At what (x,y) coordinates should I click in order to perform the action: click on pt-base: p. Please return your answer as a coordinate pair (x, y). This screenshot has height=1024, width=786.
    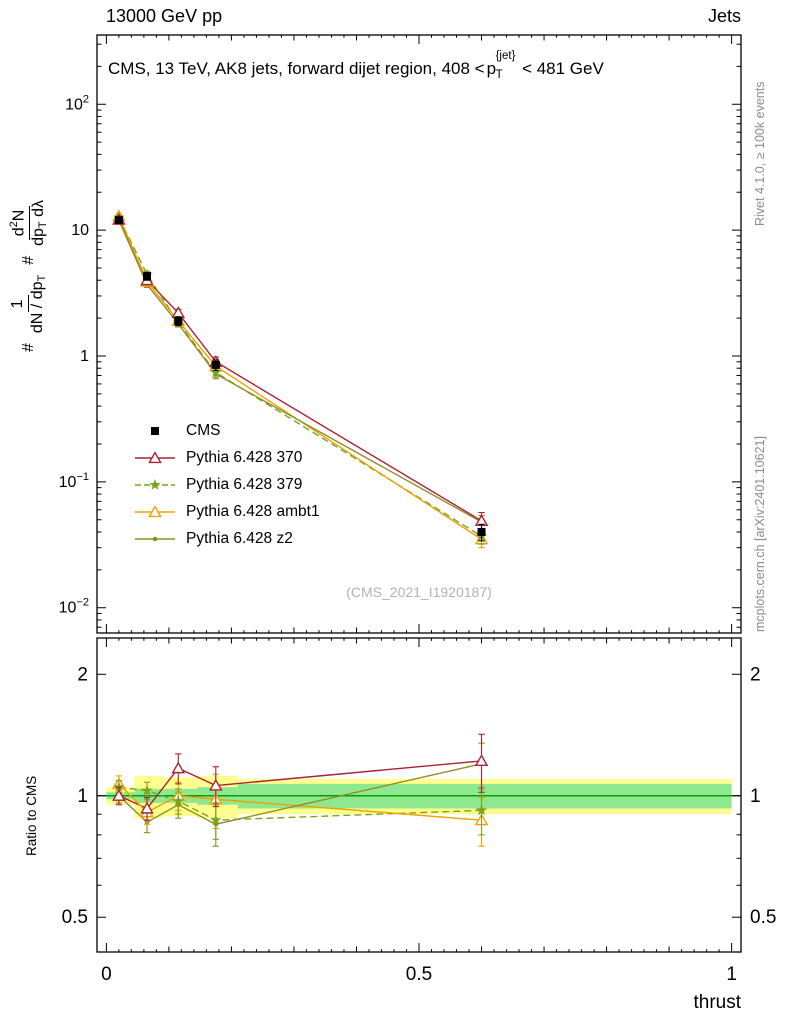
    Looking at the image, I should click on (491, 68).